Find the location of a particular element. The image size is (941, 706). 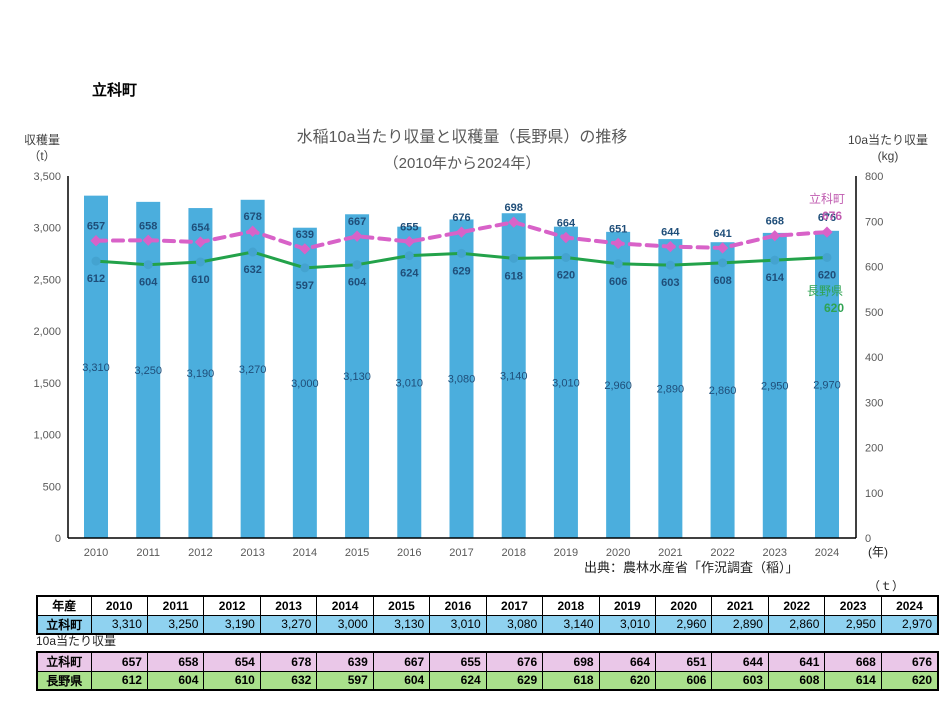

bar-value-label: 3,190 is located at coordinates (201, 374).